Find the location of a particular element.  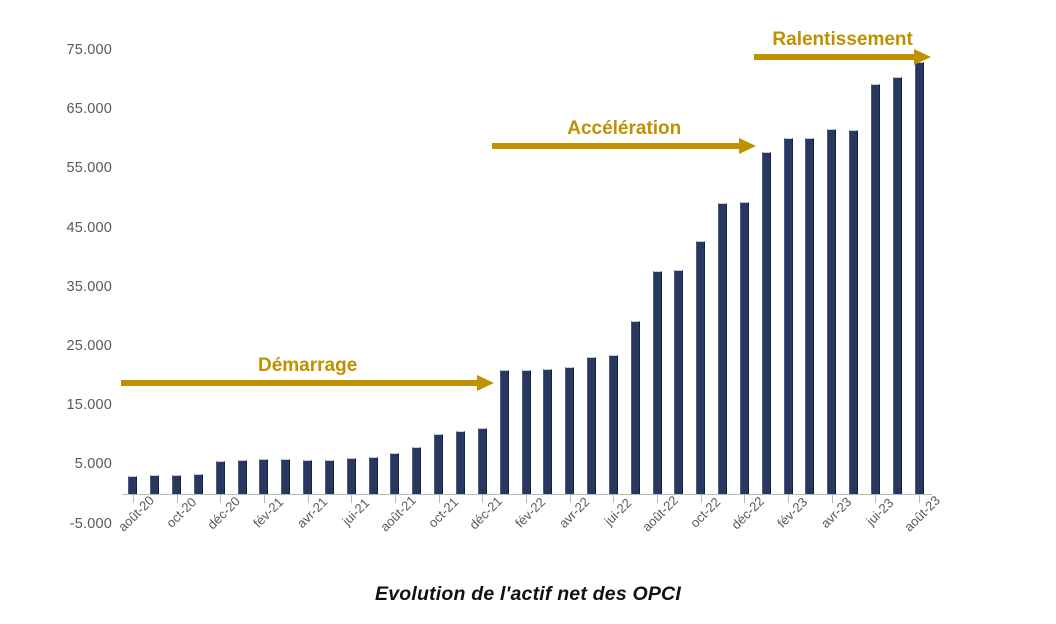

x-axis-tick-label: déc-20 is located at coordinates (224, 513).